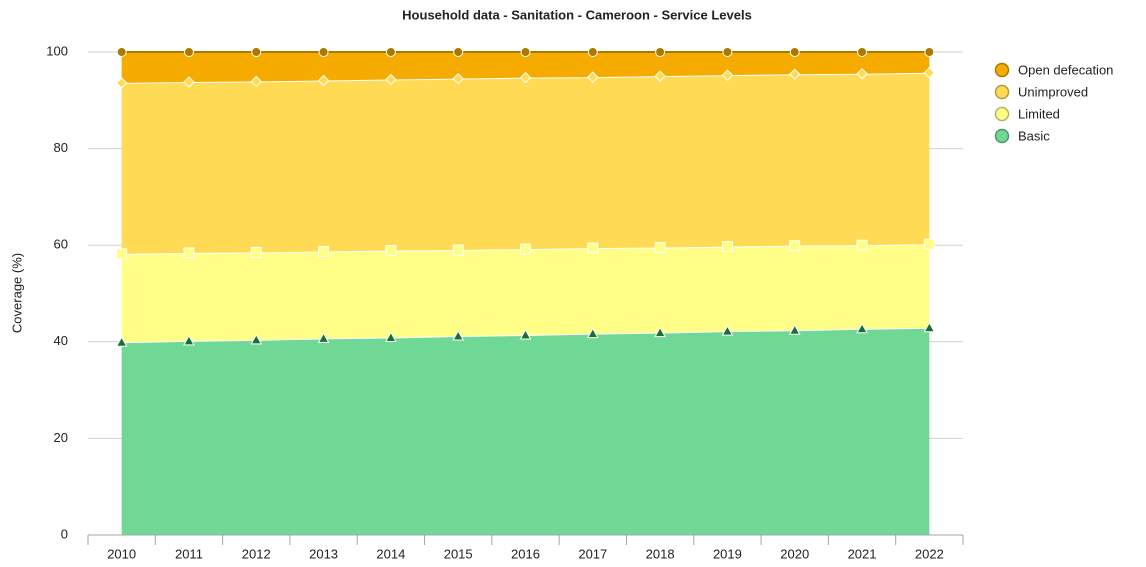 The height and width of the screenshot is (567, 1146). What do you see at coordinates (1034, 135) in the screenshot?
I see `legend-label: Basic` at bounding box center [1034, 135].